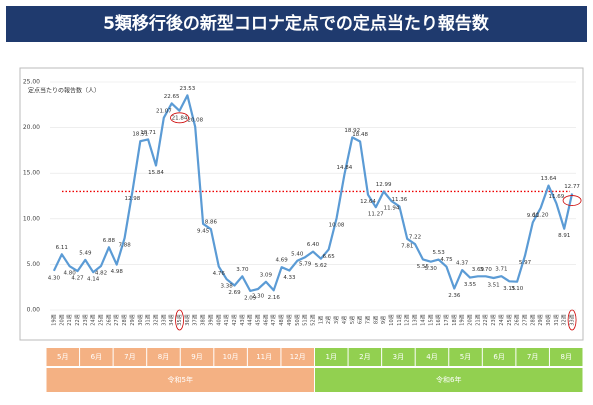 This screenshot has height=405, width=593. What do you see at coordinates (226, 319) in the screenshot?
I see `x-tick-label: 41週` at bounding box center [226, 319].